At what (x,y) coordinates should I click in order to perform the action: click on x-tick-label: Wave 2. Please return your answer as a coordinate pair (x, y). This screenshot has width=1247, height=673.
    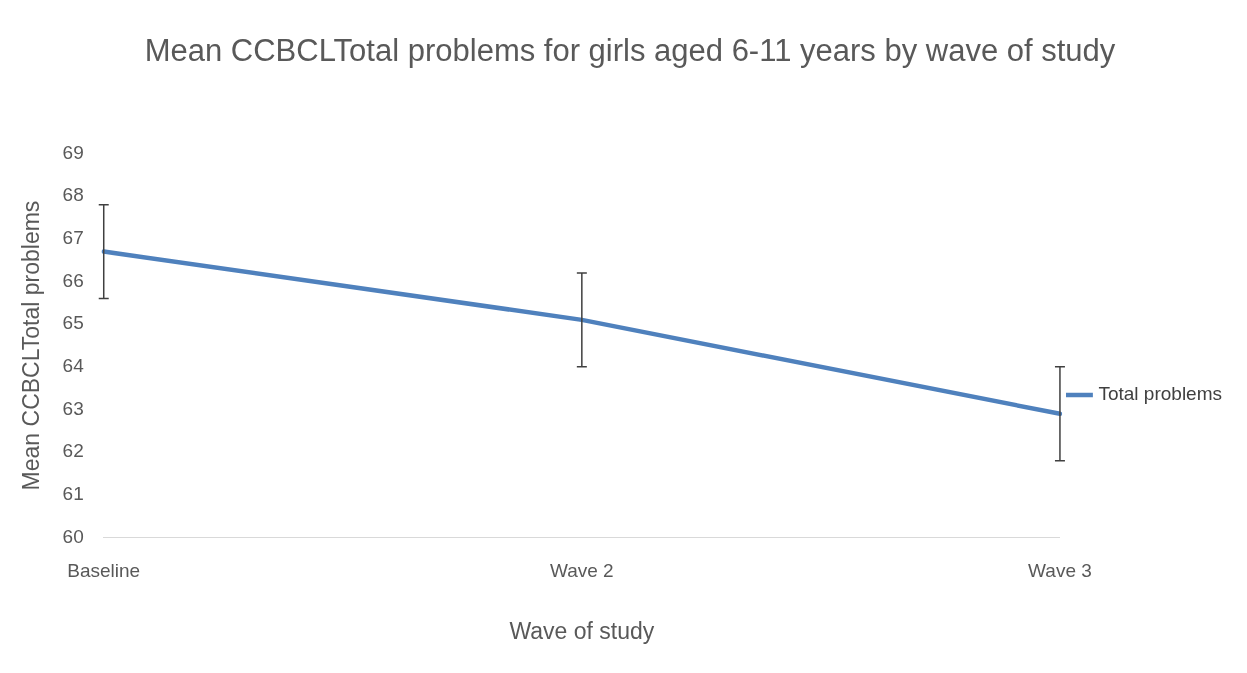
    Looking at the image, I should click on (581, 571).